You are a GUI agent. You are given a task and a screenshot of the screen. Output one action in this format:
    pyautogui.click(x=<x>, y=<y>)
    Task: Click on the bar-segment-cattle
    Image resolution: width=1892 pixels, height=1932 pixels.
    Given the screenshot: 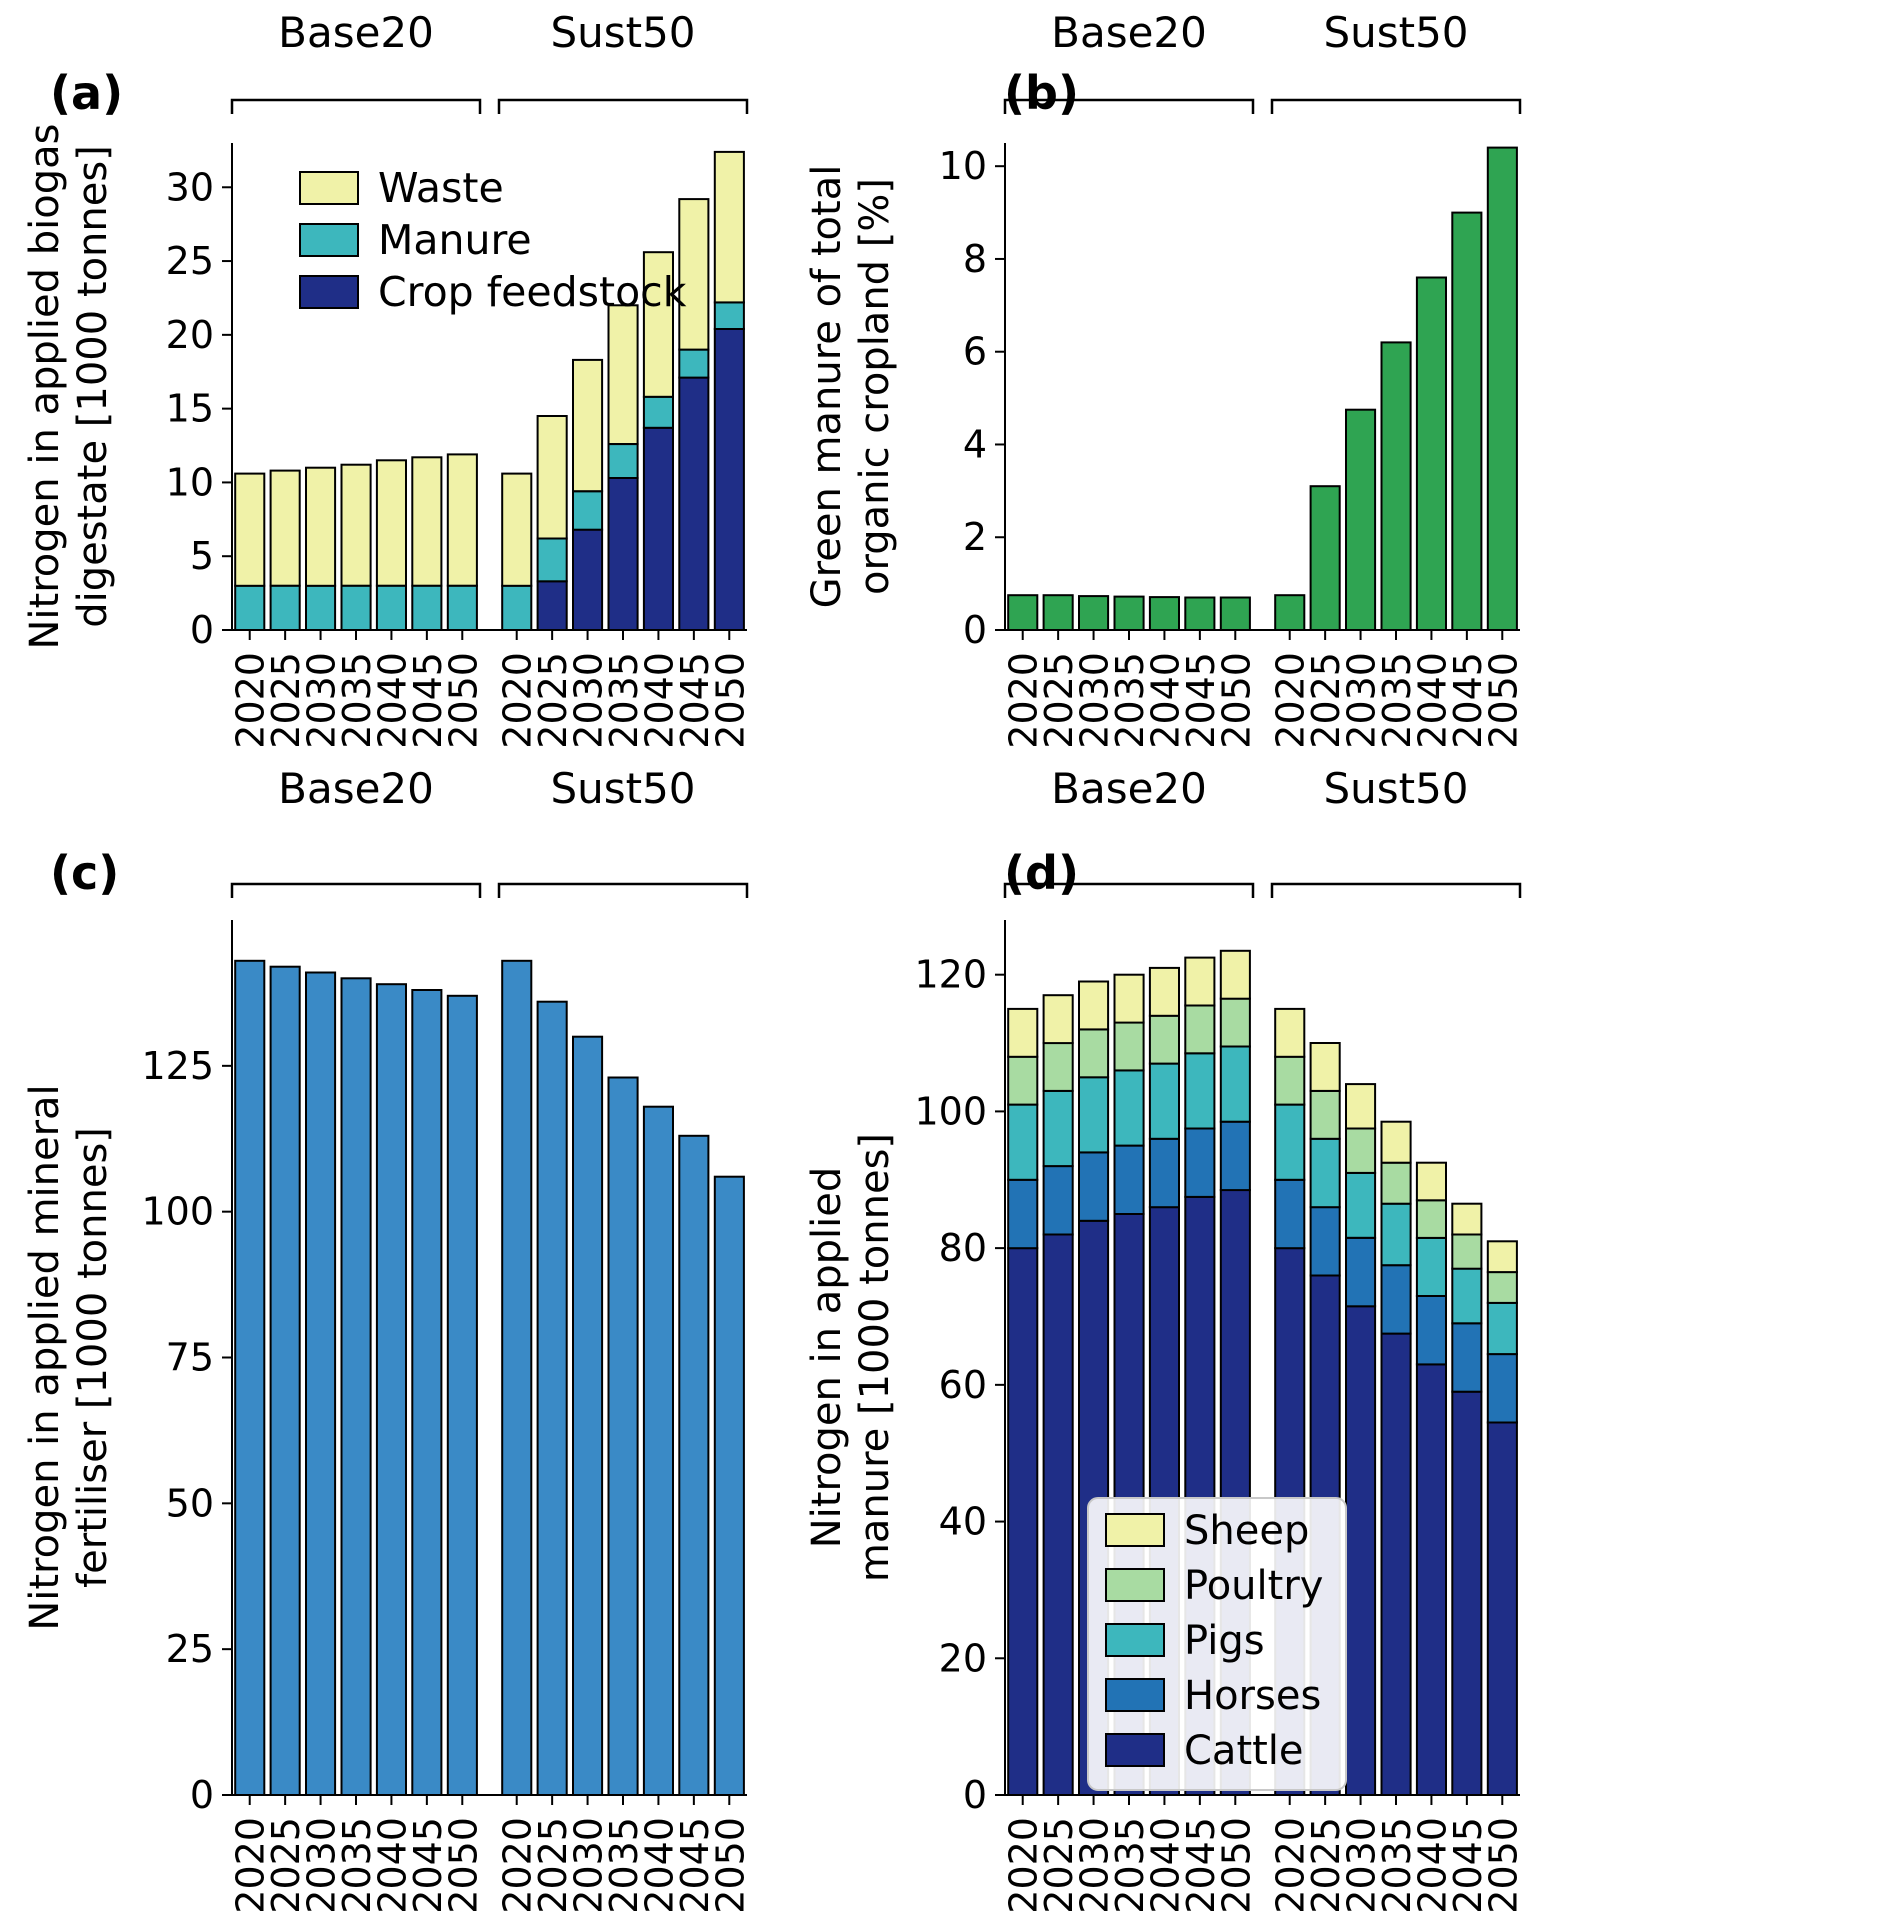 What is the action you would take?
    pyautogui.click(x=1023, y=1521)
    